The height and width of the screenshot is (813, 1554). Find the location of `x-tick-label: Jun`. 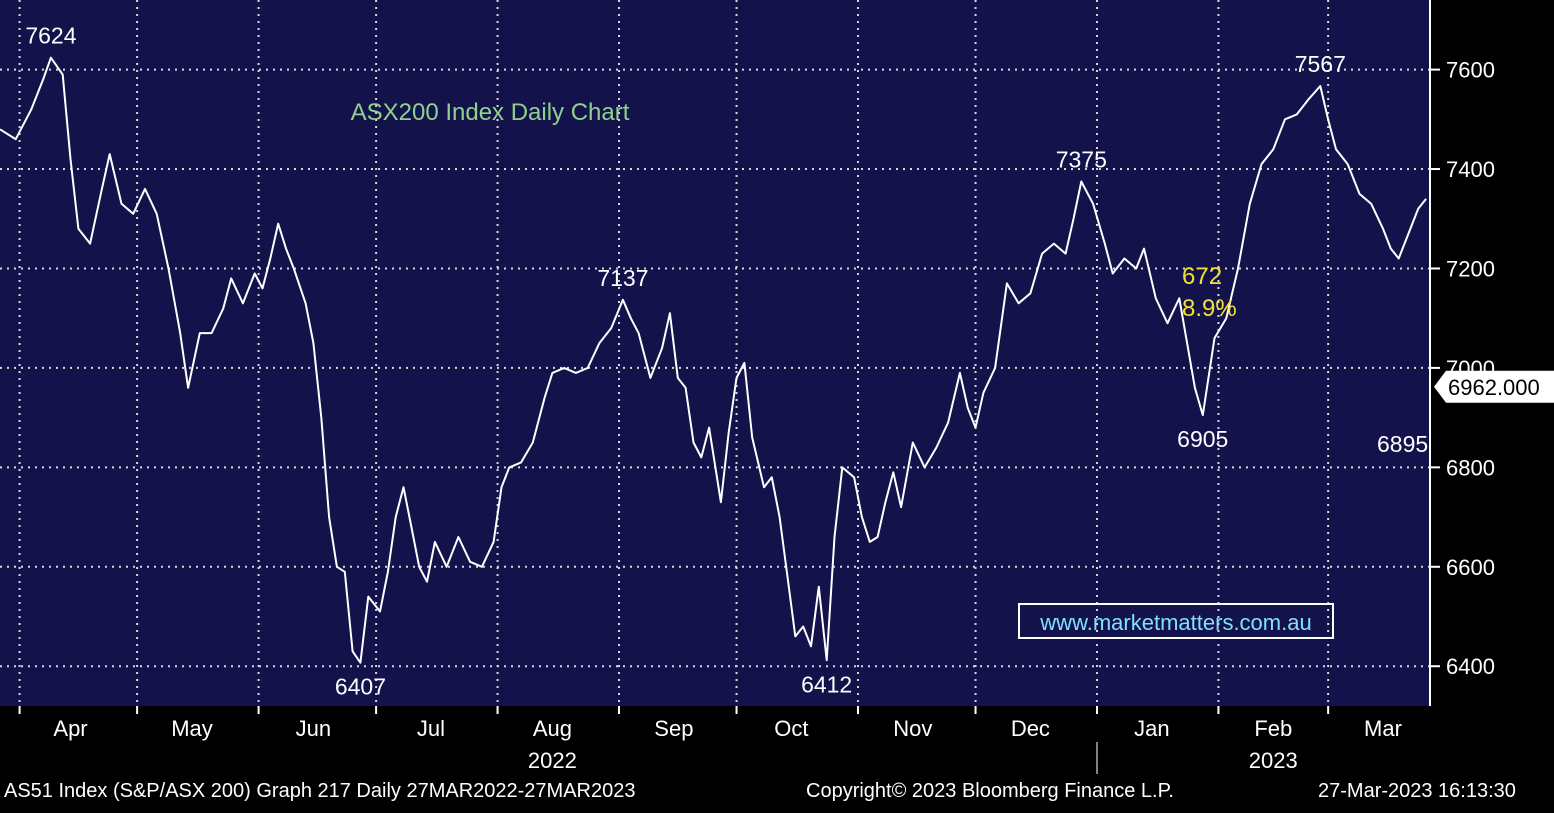

x-tick-label: Jun is located at coordinates (313, 728).